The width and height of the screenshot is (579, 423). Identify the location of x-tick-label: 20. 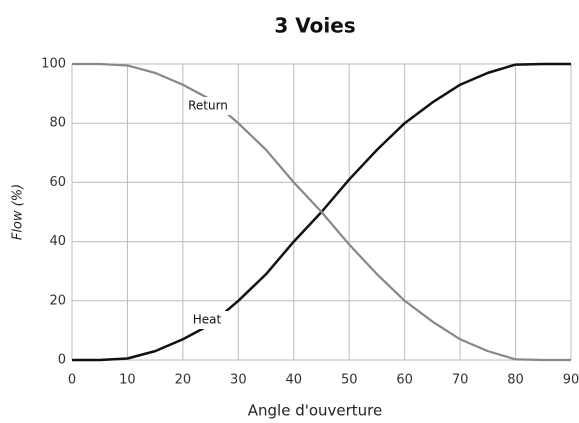
(183, 380).